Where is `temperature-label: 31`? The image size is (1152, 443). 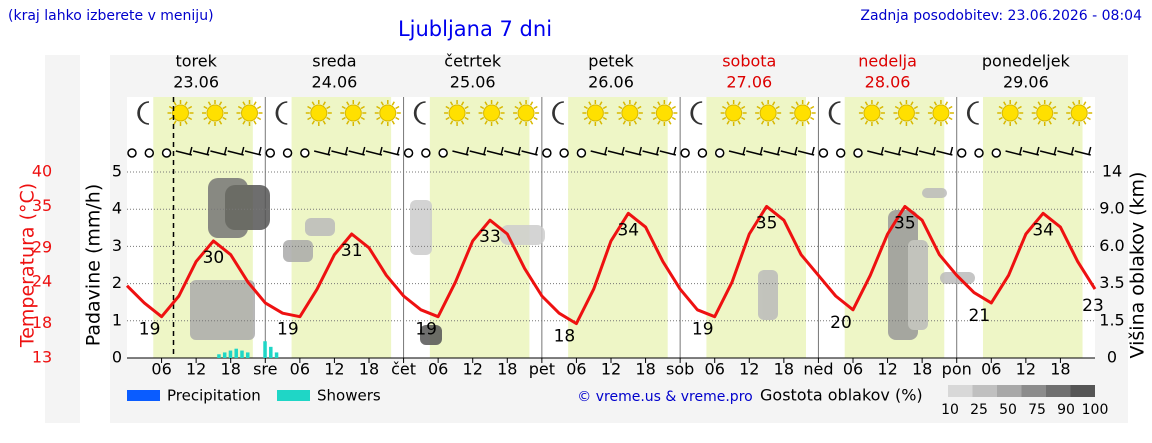 temperature-label: 31 is located at coordinates (352, 251).